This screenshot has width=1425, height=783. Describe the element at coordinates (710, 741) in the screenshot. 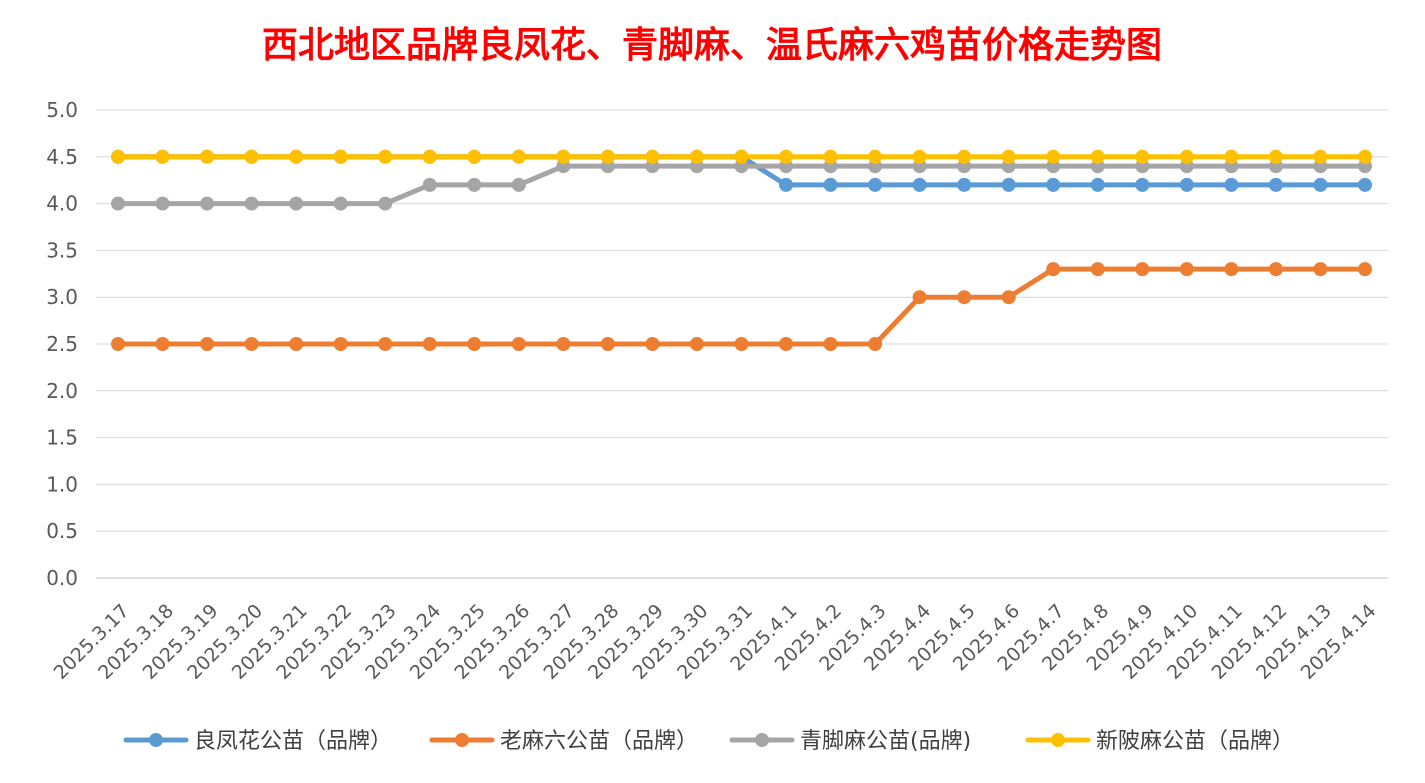

I see `legend: 良凤花公苗（品牌） 老麻六公苗（品牌） 青脚麻公苗(品牌) 新陂麻公苗（品牌）` at that location.